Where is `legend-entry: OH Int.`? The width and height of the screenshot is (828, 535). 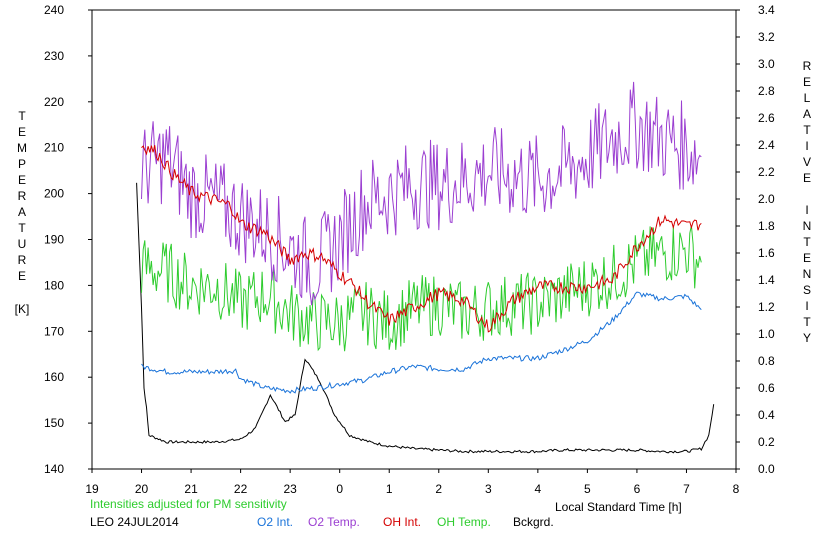 legend-entry: OH Int. is located at coordinates (402, 522).